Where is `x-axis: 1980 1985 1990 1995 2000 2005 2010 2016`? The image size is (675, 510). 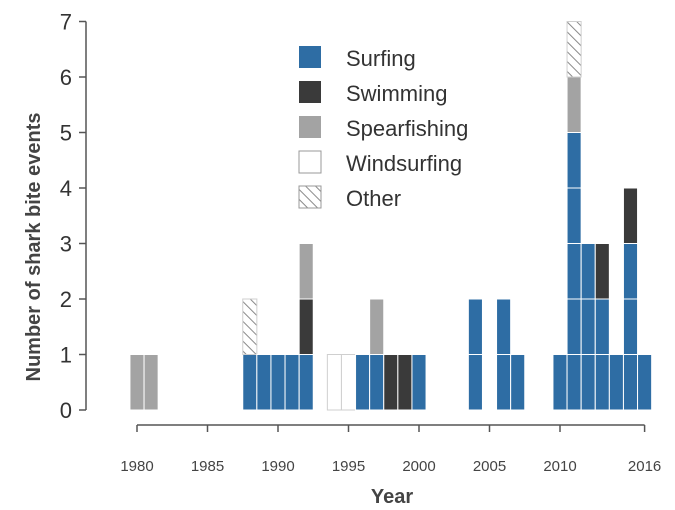 x-axis: 1980 1985 1990 1995 2000 2005 2010 2016 is located at coordinates (390, 449).